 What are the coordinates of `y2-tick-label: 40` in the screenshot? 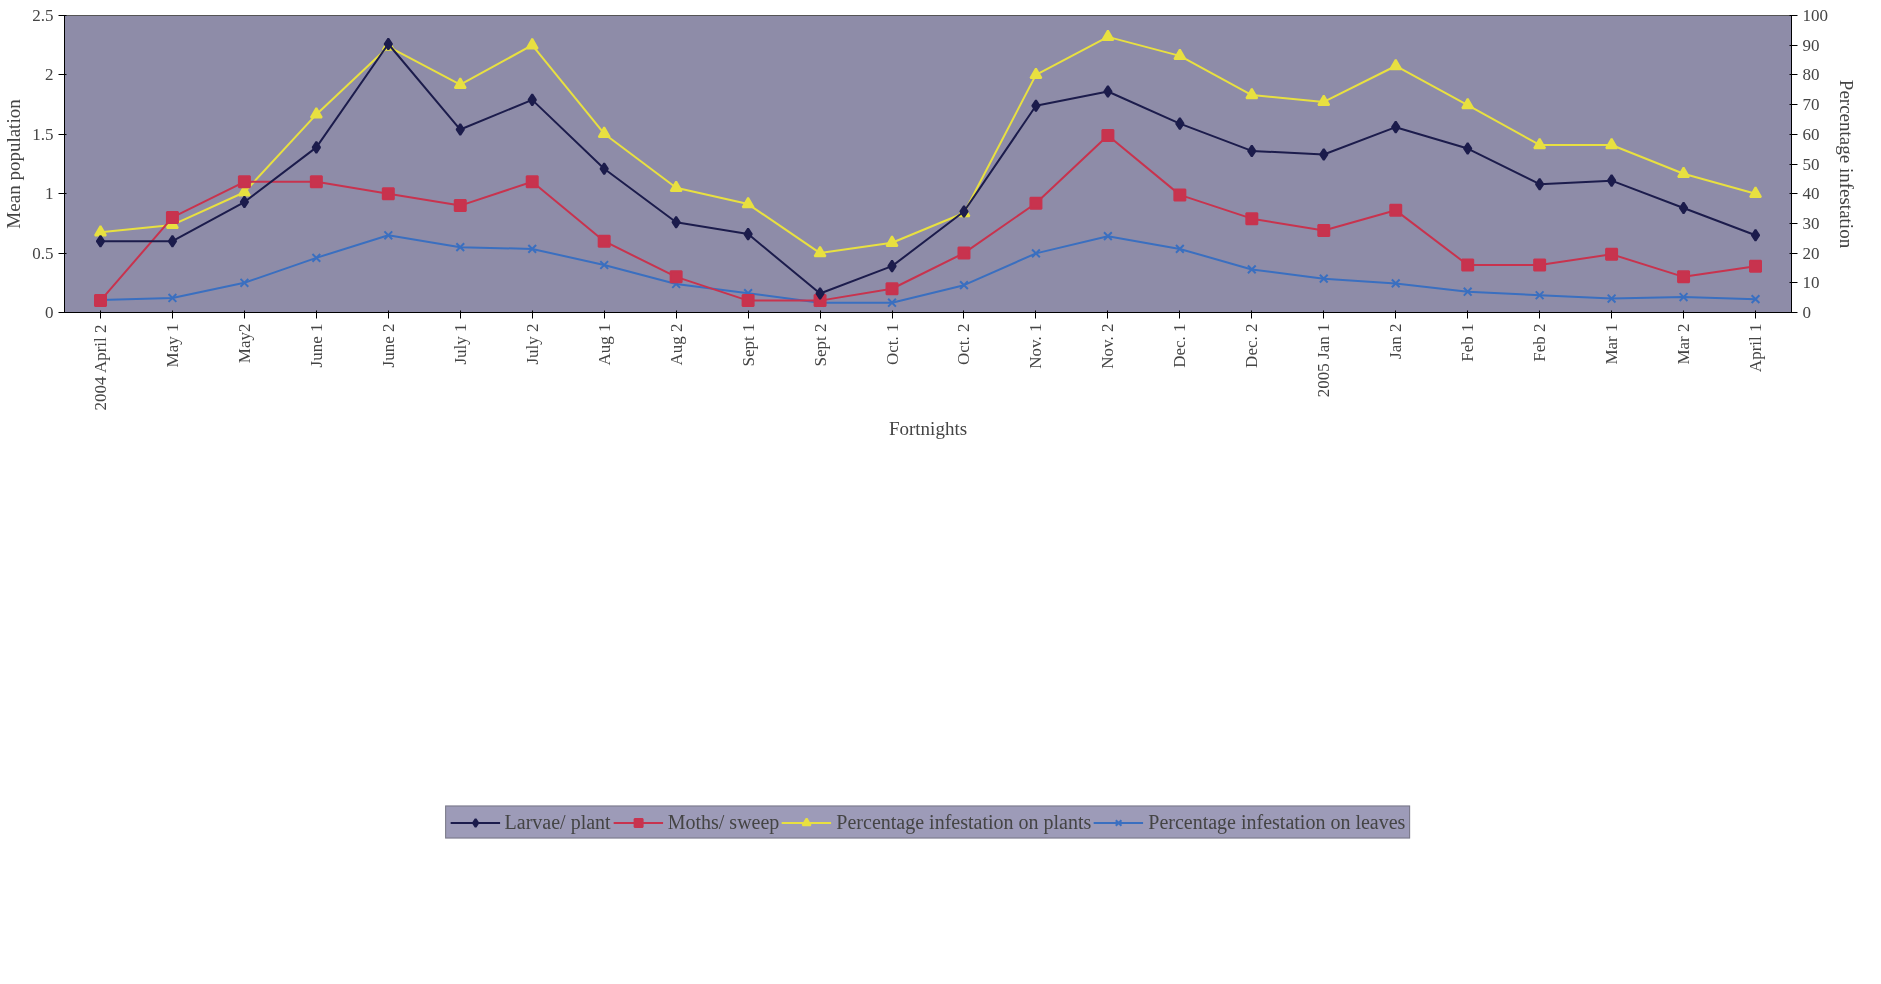 It's located at (1811, 194).